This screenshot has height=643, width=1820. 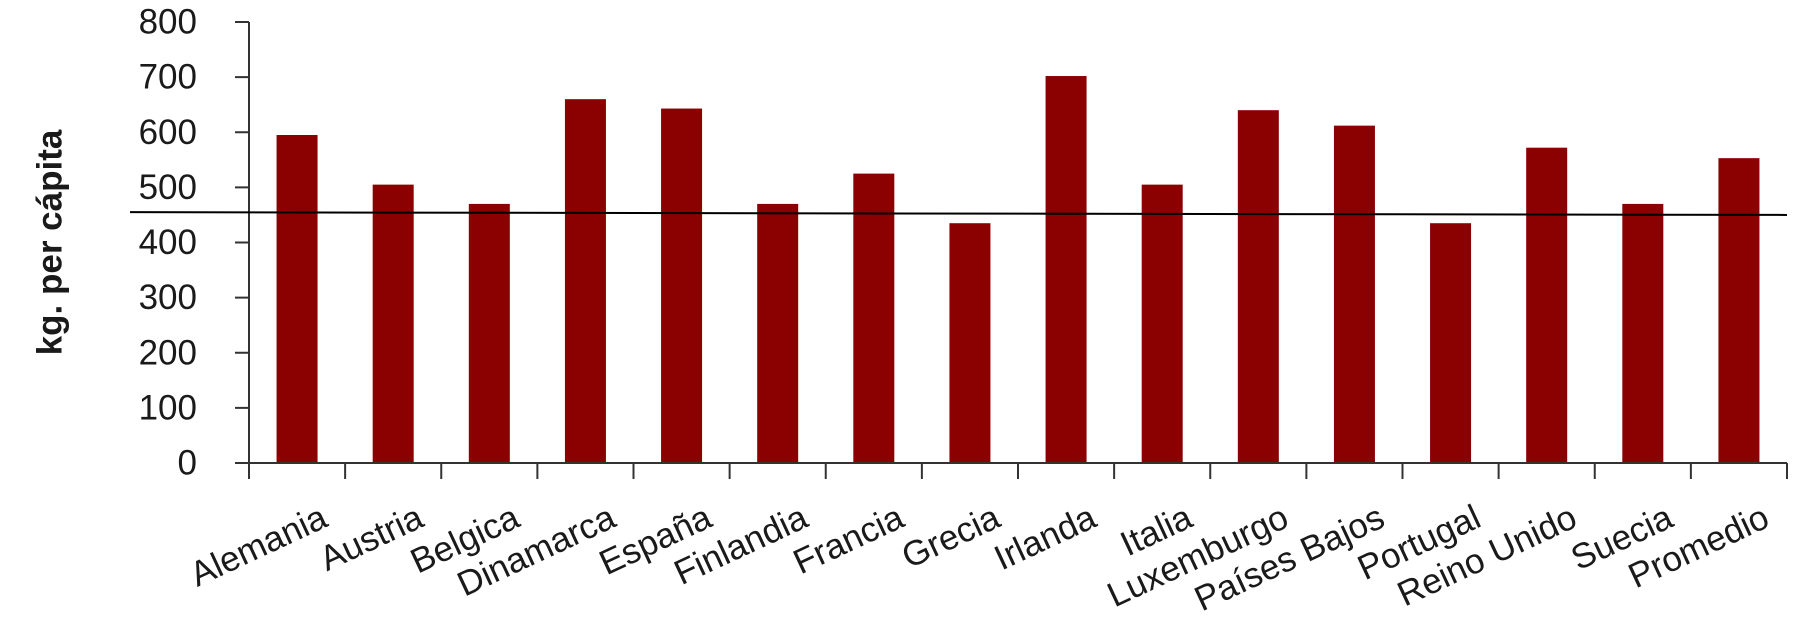 What do you see at coordinates (168, 297) in the screenshot?
I see `y-tick-label: 300` at bounding box center [168, 297].